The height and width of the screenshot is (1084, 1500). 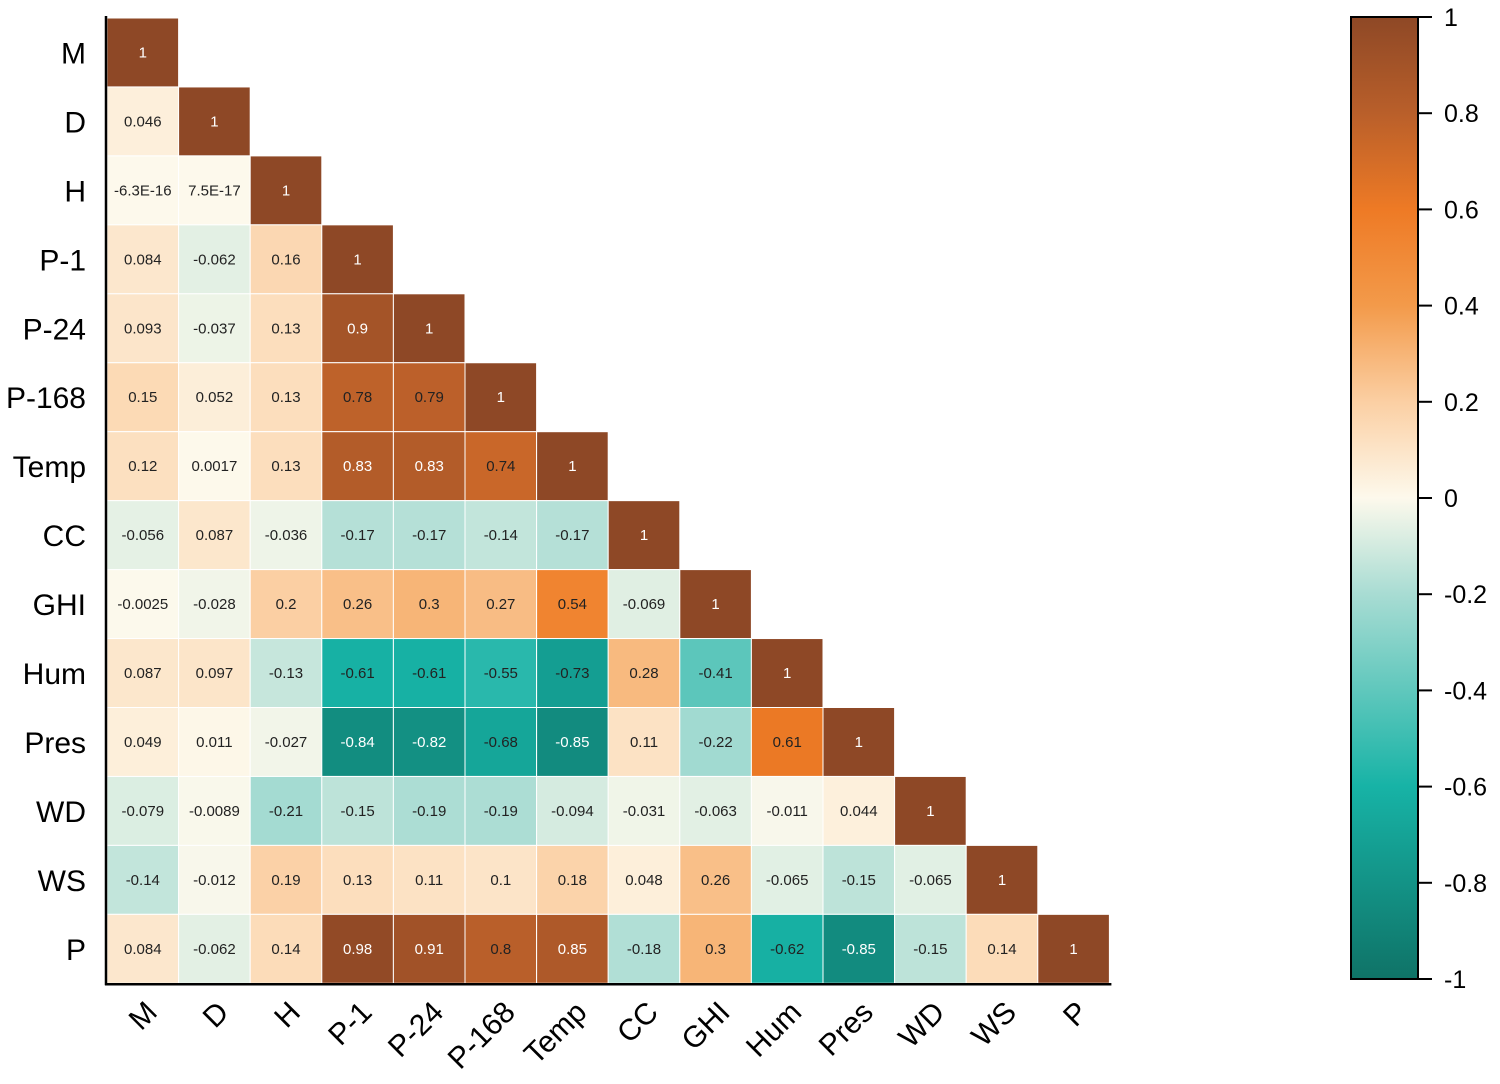 What do you see at coordinates (1455, 980) in the screenshot?
I see `colorbar-tick-label: -1` at bounding box center [1455, 980].